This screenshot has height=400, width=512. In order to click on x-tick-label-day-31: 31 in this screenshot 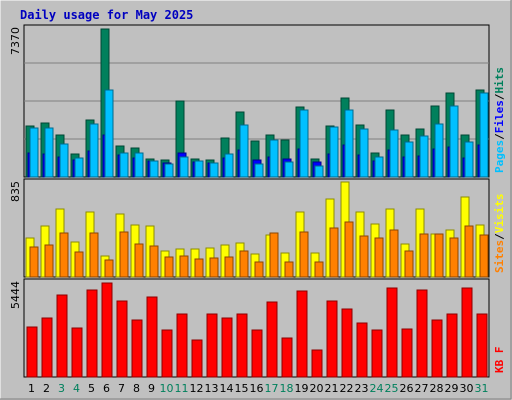, I will do `click(482, 388)`.